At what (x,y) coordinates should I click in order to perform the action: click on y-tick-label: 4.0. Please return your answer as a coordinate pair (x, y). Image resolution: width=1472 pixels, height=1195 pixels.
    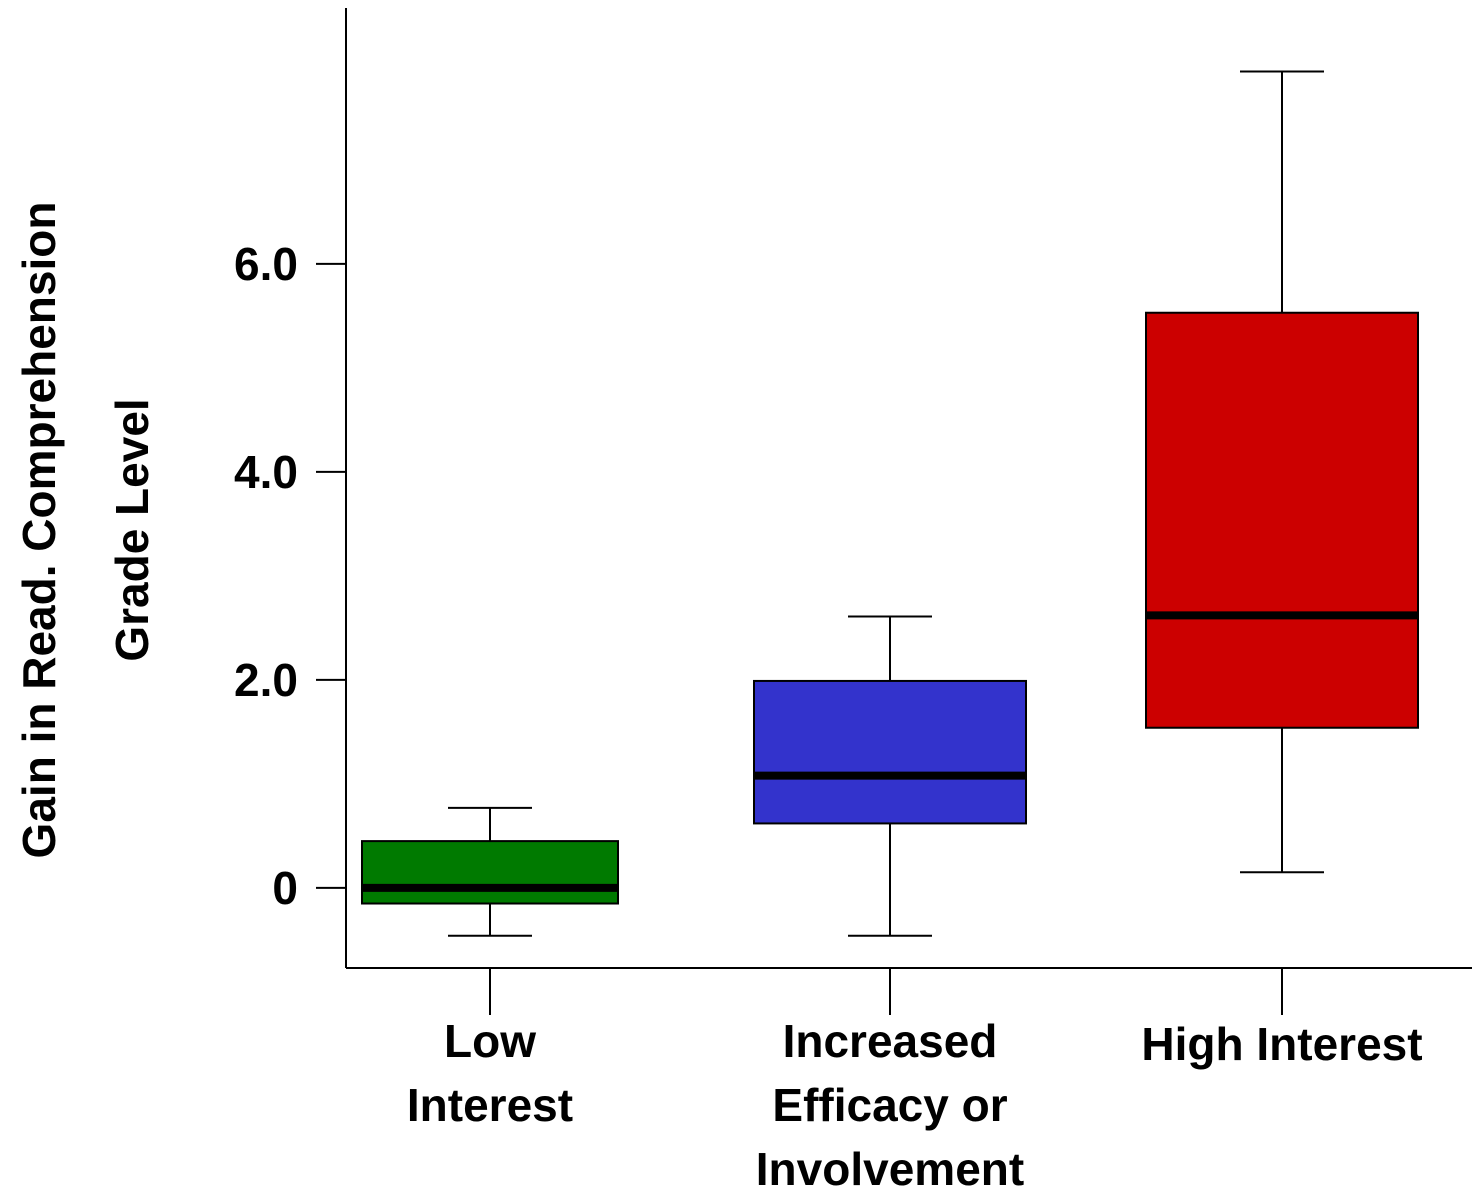
    Looking at the image, I should click on (266, 472).